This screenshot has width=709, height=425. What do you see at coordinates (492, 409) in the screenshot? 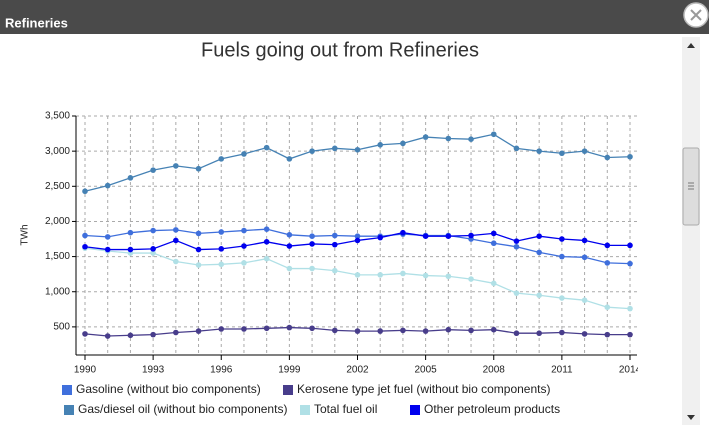
I see `legend-label: Other petroleum products` at bounding box center [492, 409].